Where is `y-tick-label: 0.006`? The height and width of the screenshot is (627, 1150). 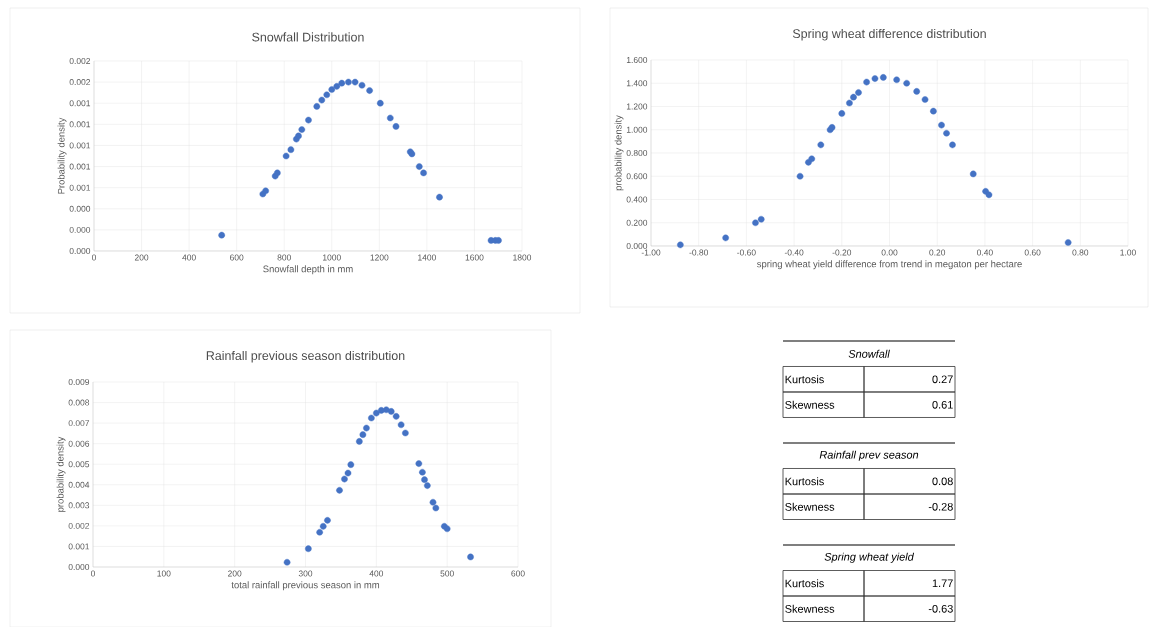
y-tick-label: 0.006 is located at coordinates (79, 443).